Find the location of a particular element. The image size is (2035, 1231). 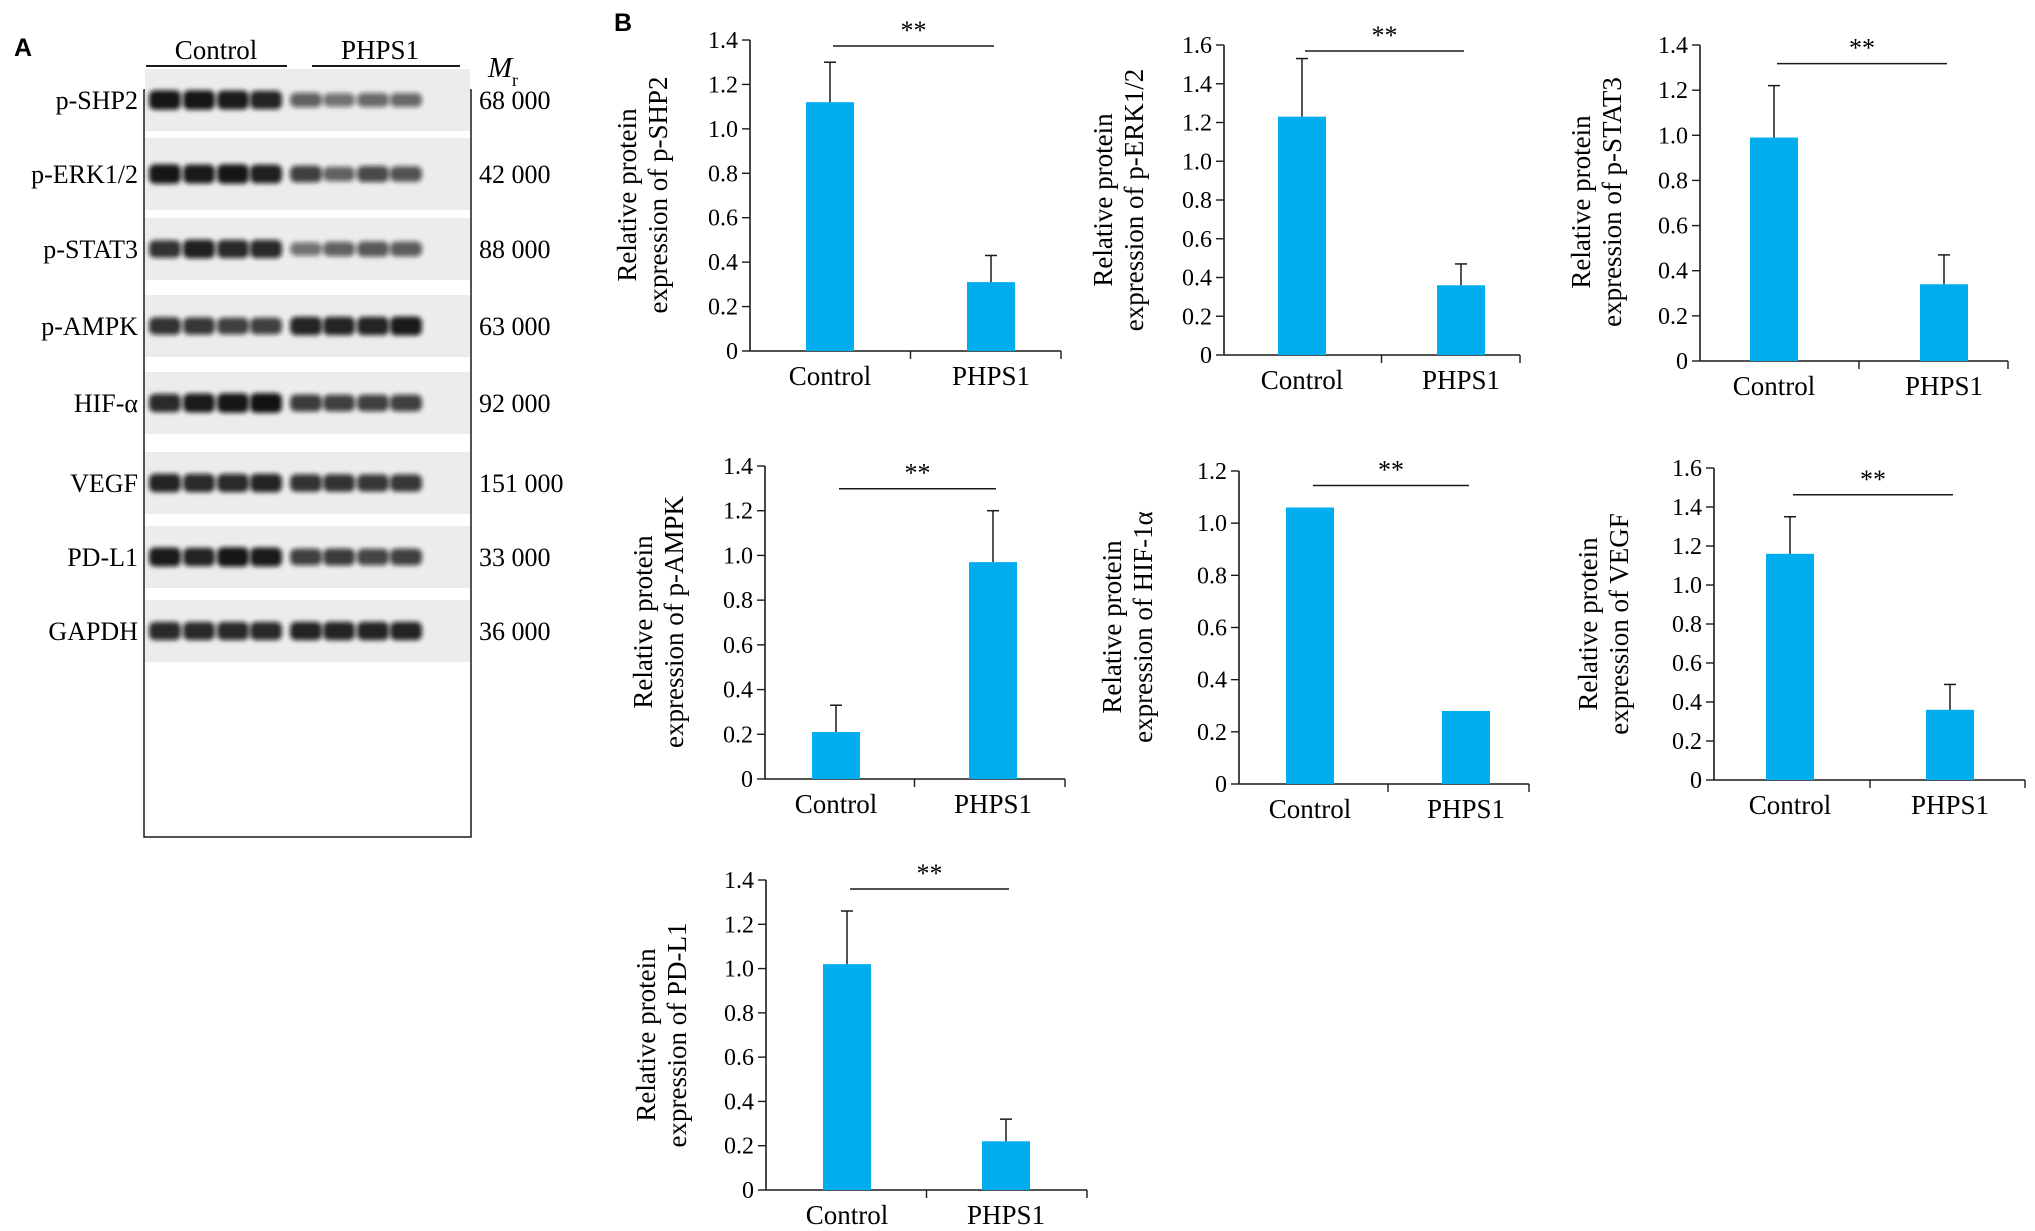

y-axis-label-line-2: expression of HIF-1α is located at coordinates (1143, 627).